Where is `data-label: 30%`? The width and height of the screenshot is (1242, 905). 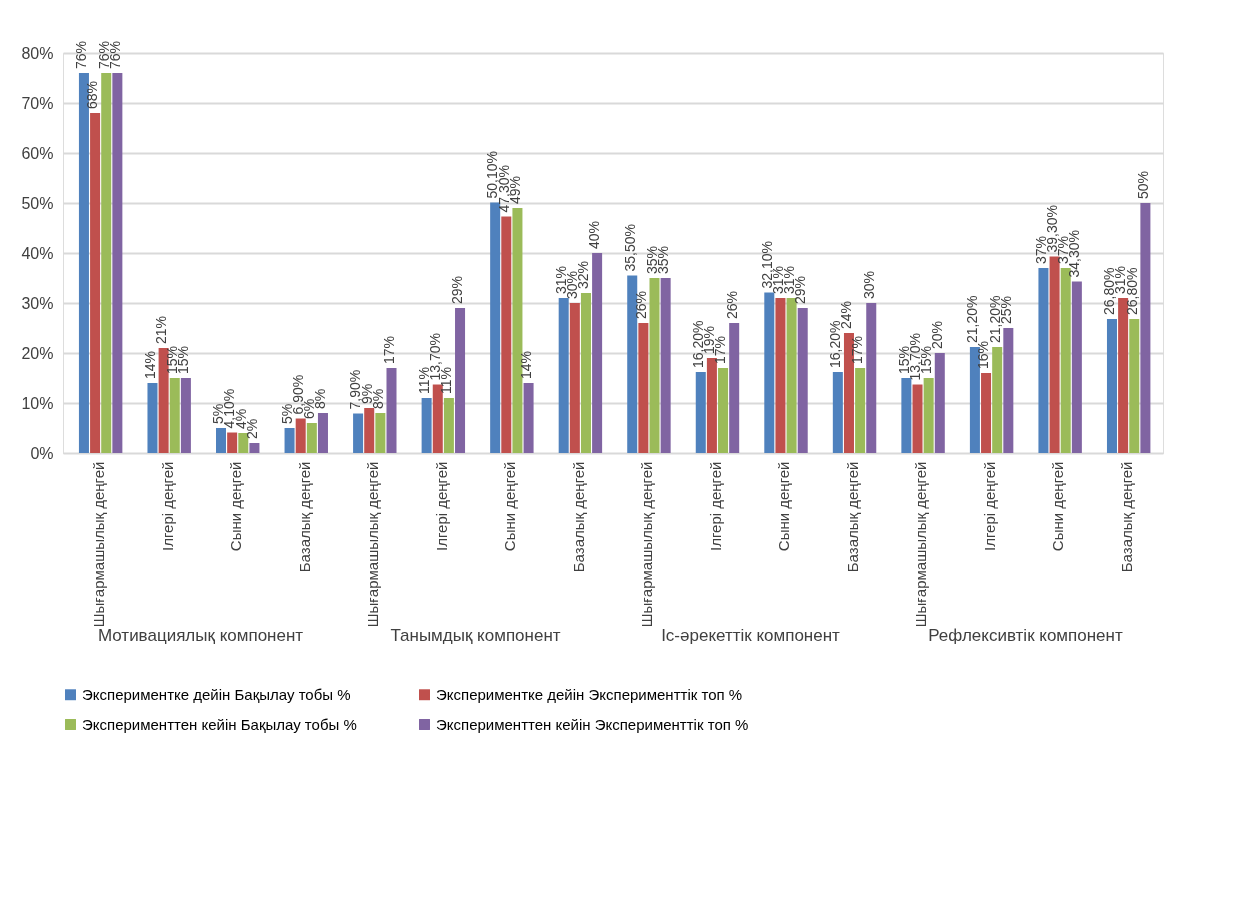
data-label: 30% is located at coordinates (868, 284).